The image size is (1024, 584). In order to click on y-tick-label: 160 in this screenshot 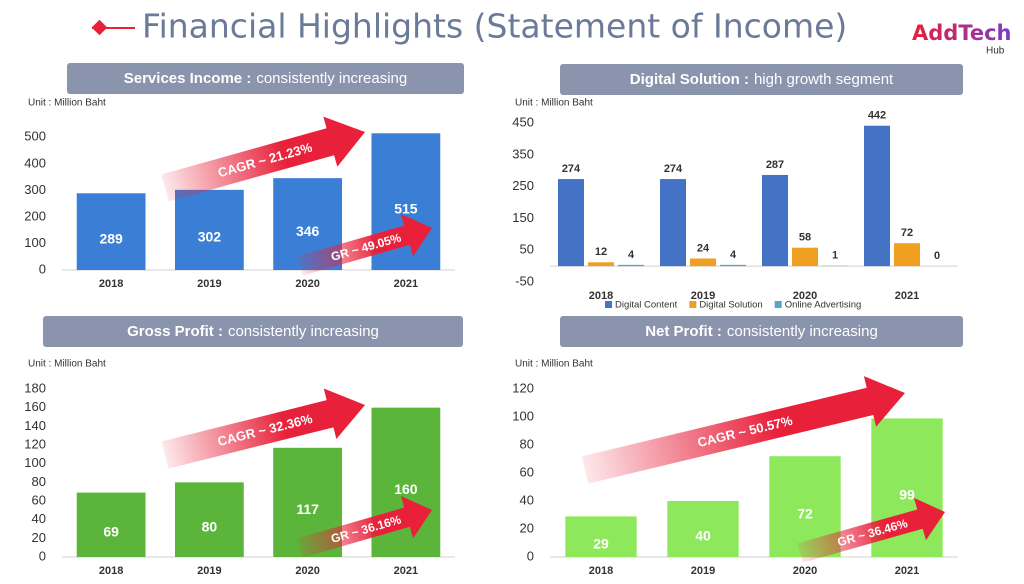, I will do `click(35, 406)`.